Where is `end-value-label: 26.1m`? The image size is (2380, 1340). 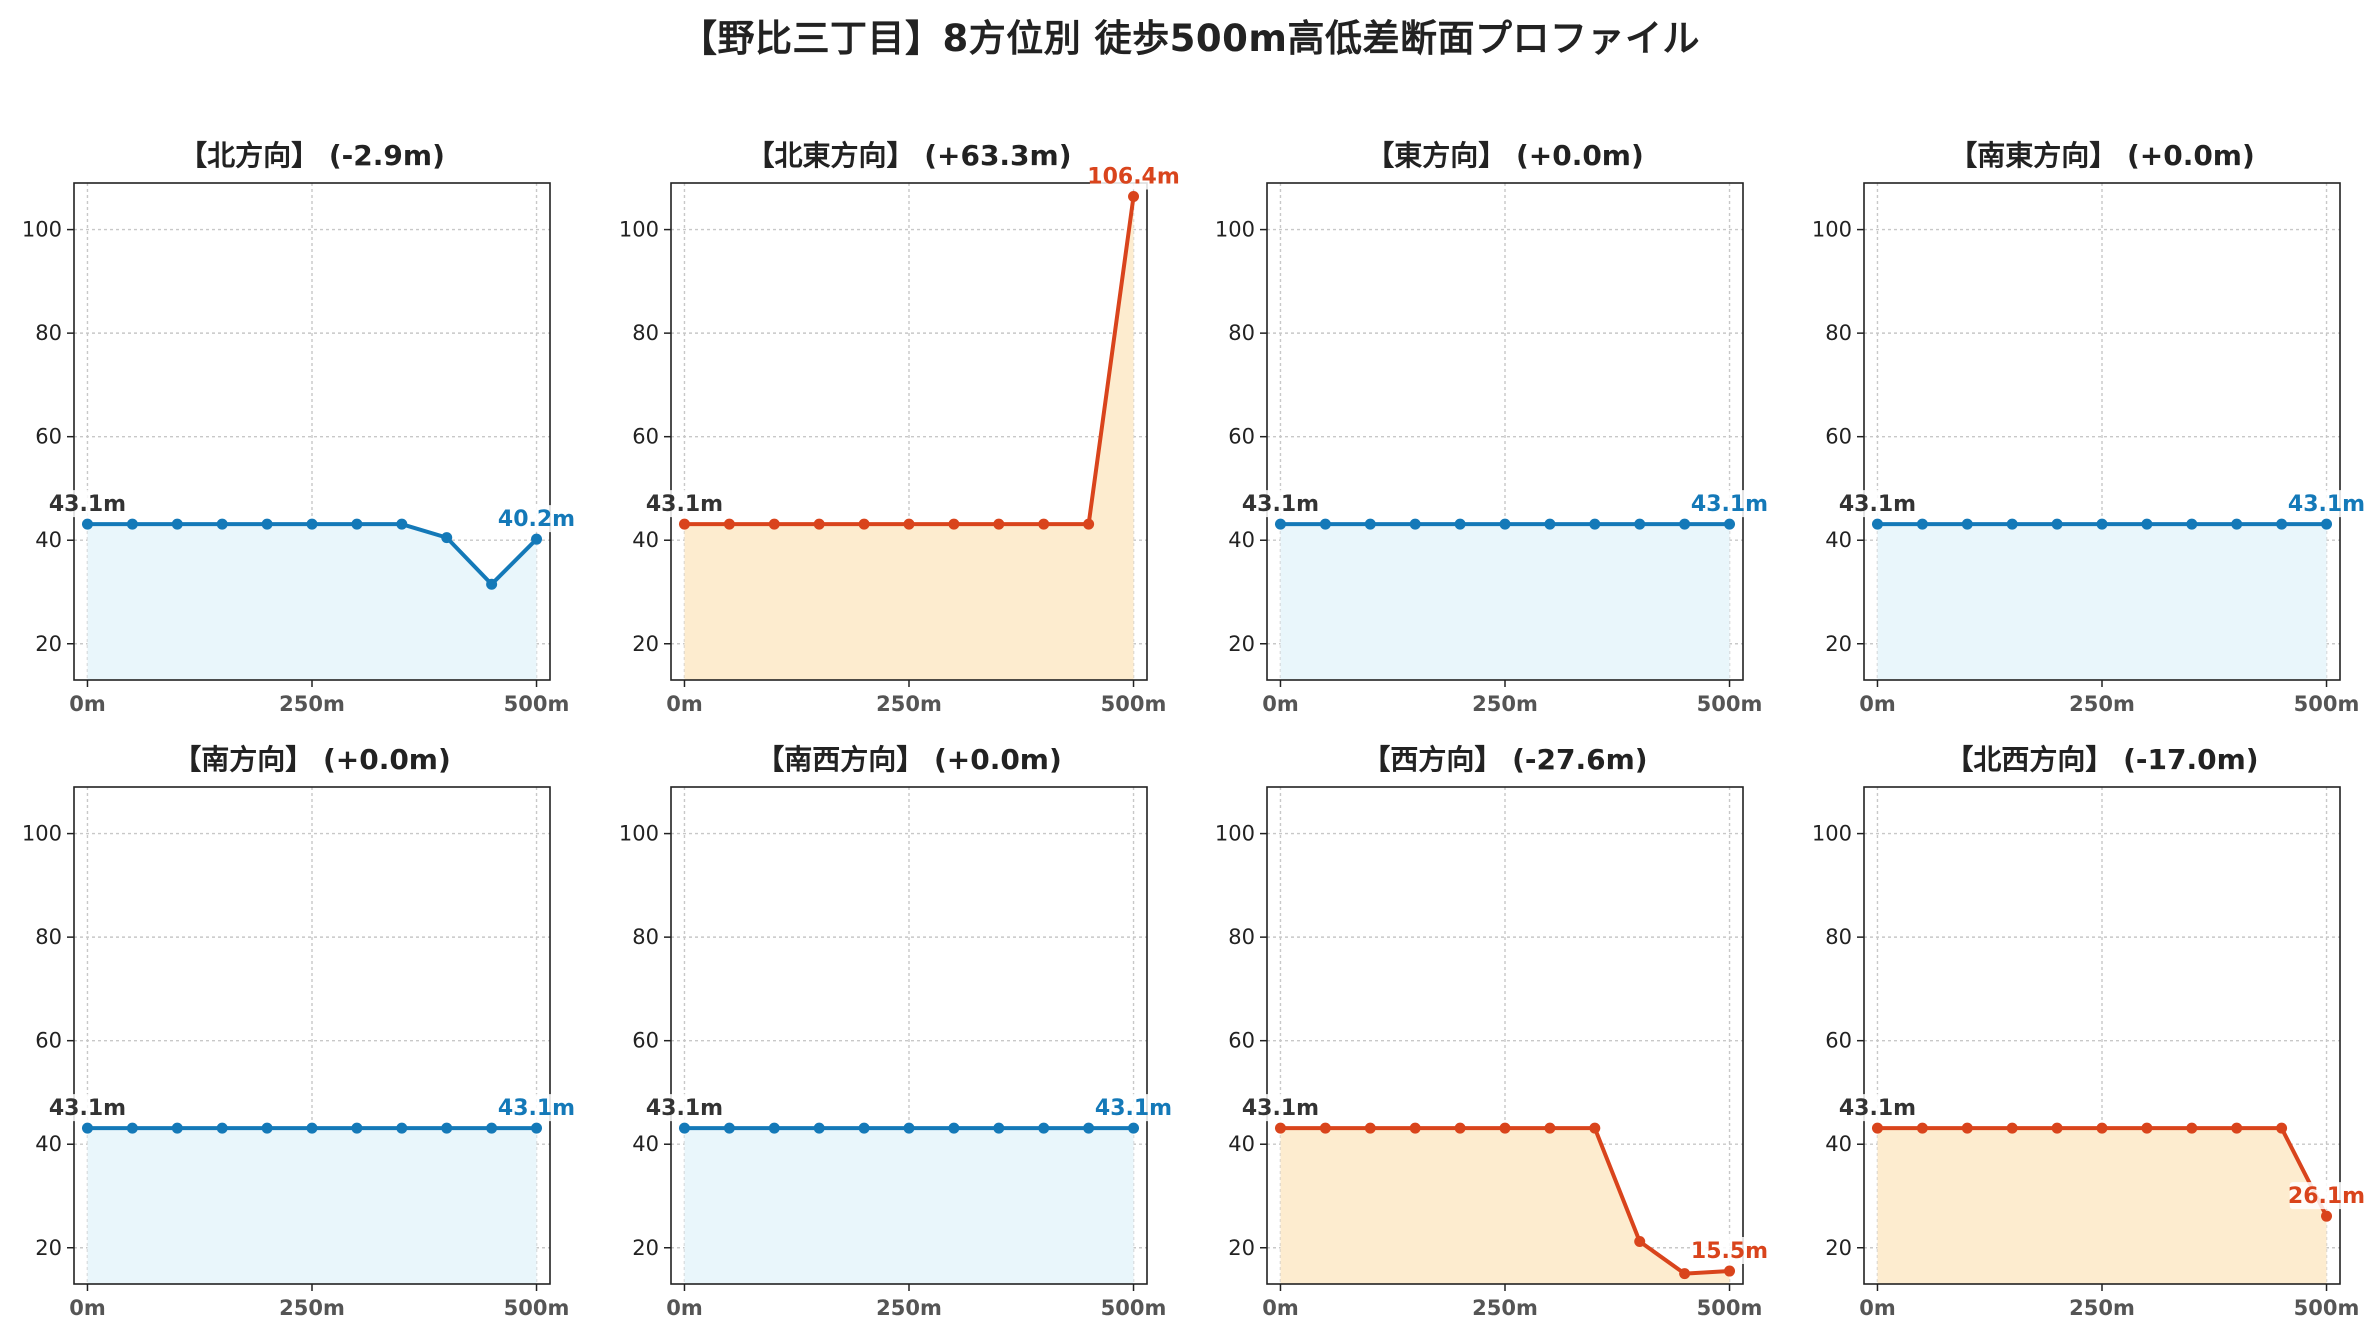
end-value-label: 26.1m is located at coordinates (2326, 1196).